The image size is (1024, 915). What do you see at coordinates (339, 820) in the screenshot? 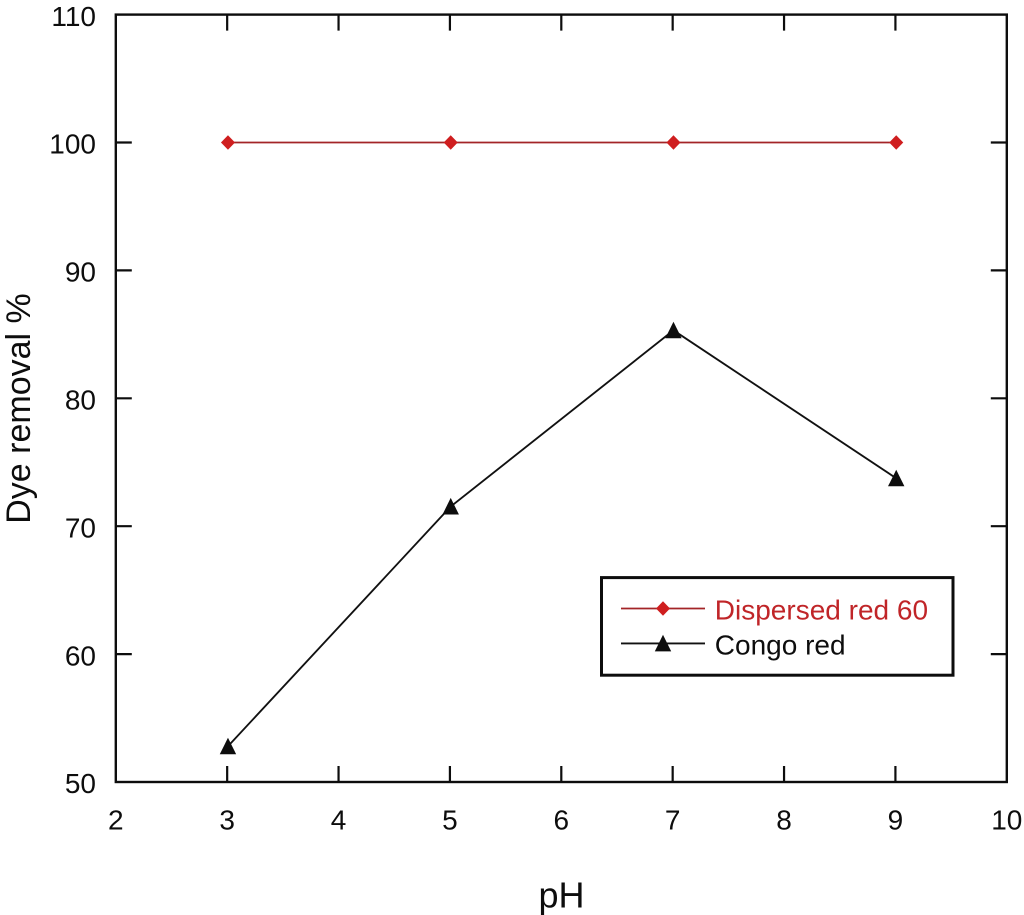
I see `svg-text: 4` at bounding box center [339, 820].